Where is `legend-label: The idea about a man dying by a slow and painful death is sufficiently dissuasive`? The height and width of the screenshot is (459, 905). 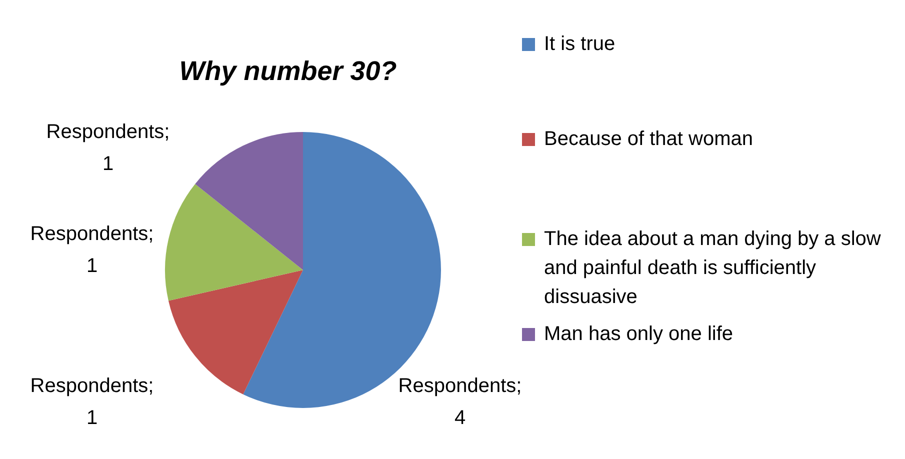 legend-label: The idea about a man dying by a slow and painful death is sufficiently dissuasive is located at coordinates (712, 268).